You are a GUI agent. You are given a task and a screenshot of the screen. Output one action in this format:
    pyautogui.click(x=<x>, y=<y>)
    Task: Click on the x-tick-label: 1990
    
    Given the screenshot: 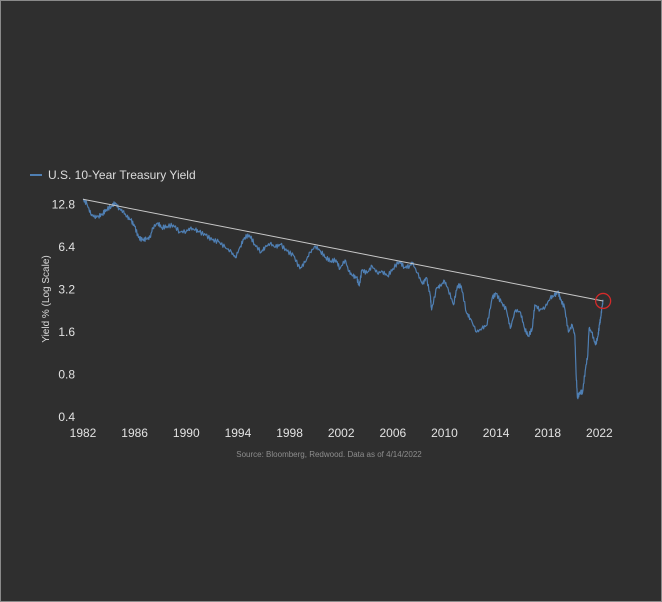 What is the action you would take?
    pyautogui.click(x=186, y=433)
    